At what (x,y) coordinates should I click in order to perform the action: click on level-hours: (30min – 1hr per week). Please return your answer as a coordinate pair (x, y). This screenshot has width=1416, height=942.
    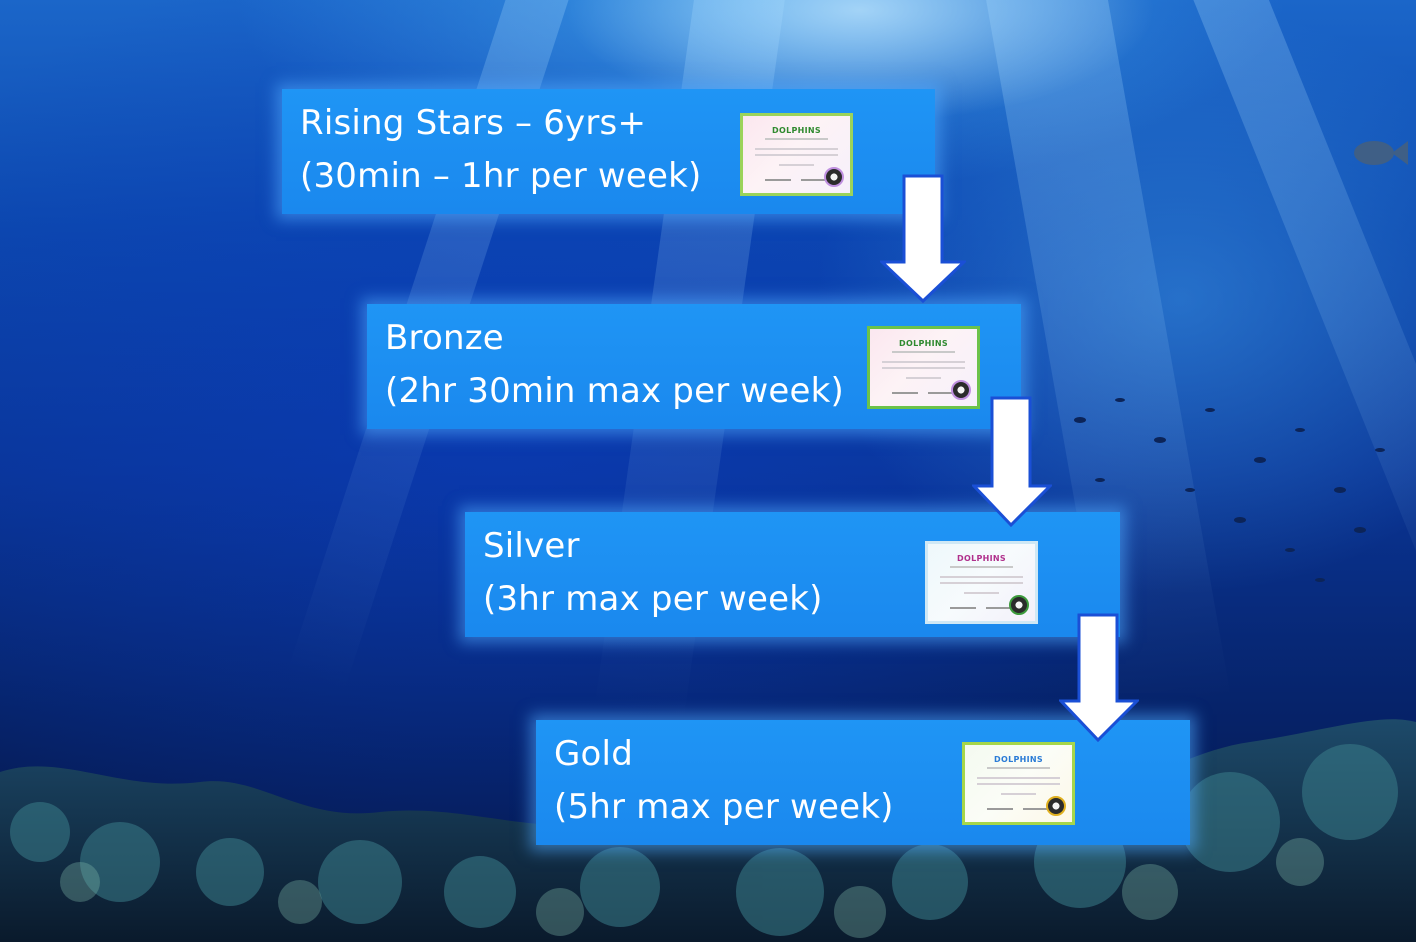
    Looking at the image, I should click on (501, 176).